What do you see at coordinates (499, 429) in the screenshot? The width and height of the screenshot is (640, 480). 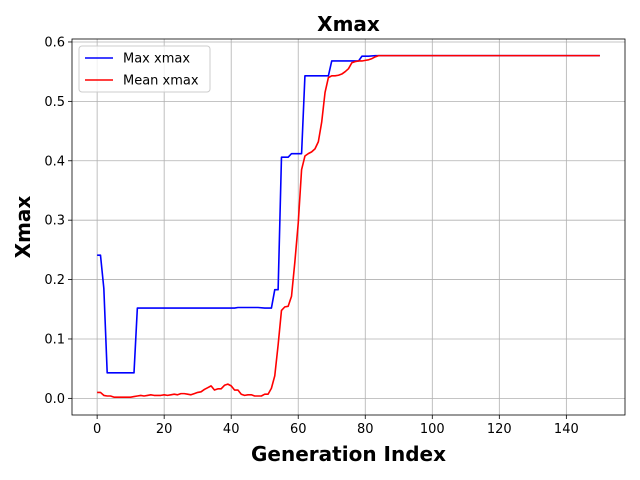 I see `x-tick-label: 120` at bounding box center [499, 429].